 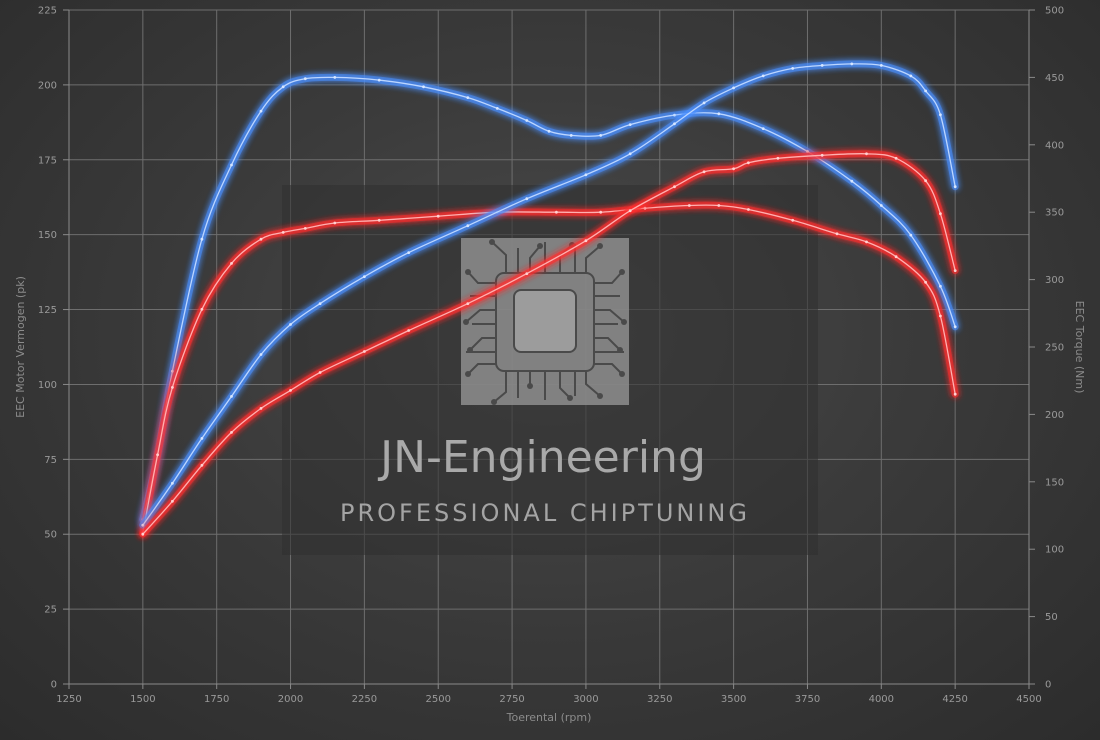 I want to click on x-tick-label: 4250, so click(x=954, y=699).